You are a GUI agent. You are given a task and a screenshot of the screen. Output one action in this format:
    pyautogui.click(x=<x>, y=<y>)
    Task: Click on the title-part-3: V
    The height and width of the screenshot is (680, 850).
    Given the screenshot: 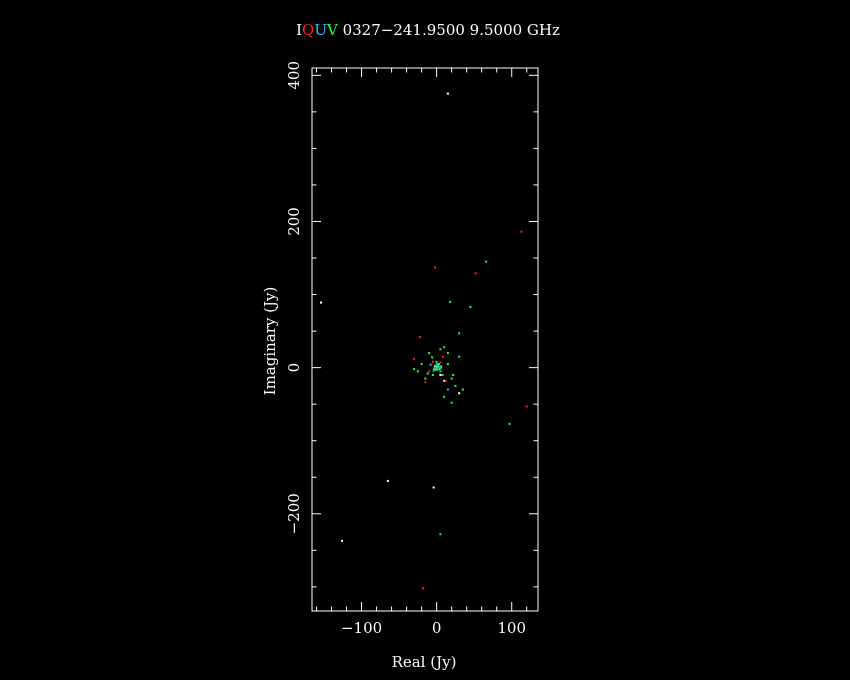 What is the action you would take?
    pyautogui.click(x=332, y=30)
    